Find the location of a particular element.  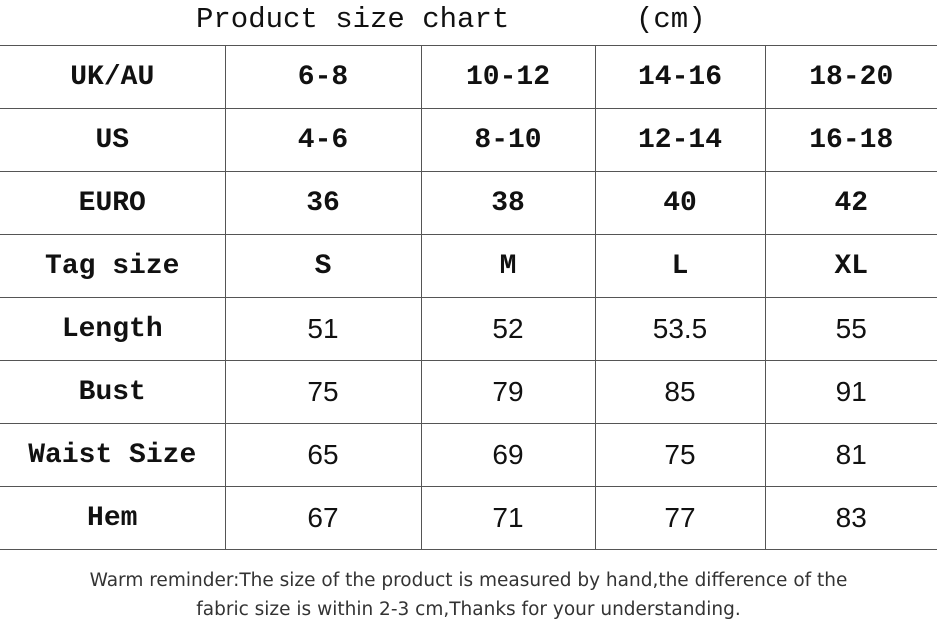

table-row: Bust 75 79 85 91 is located at coordinates (468, 392).